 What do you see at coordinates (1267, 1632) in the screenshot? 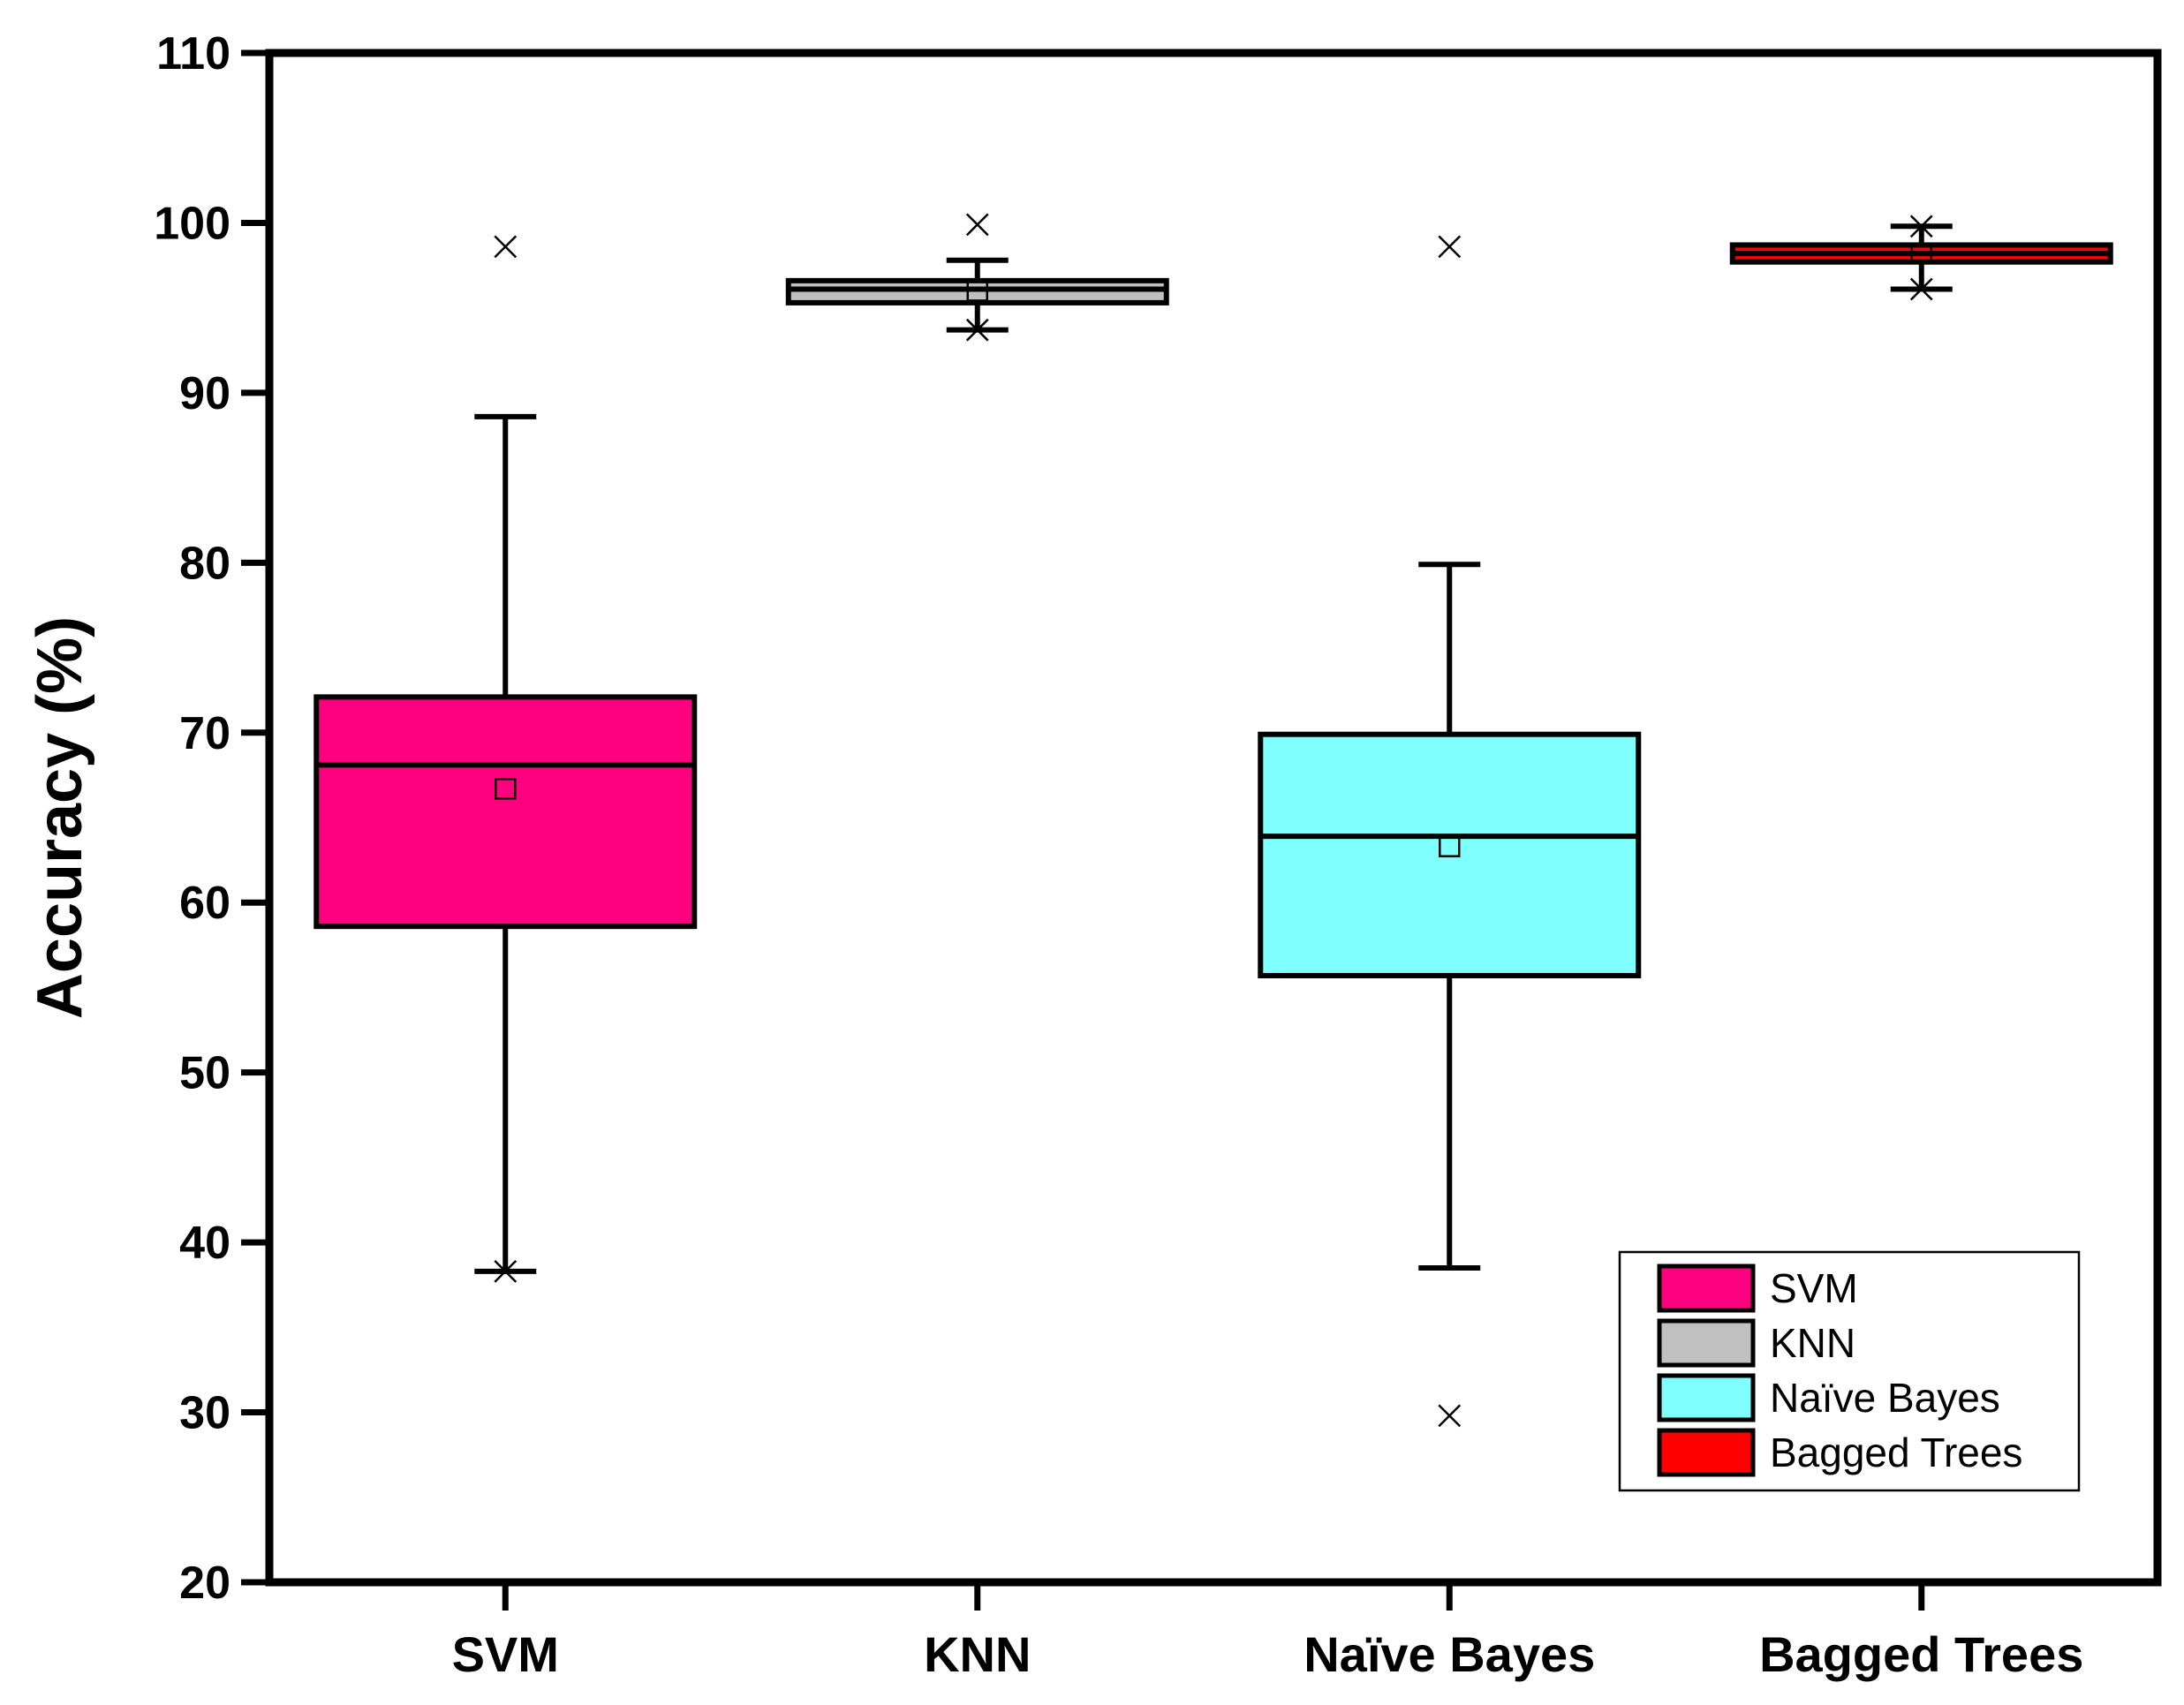
I see `x-axis: SVM KNN Naïve Bayes Bagged Trees` at bounding box center [1267, 1632].